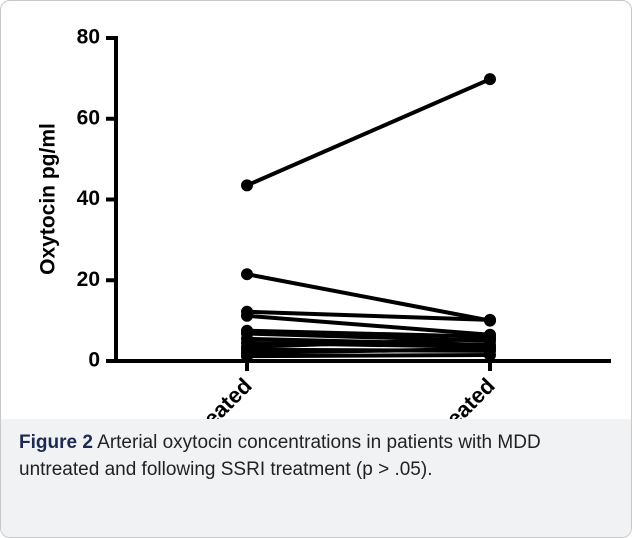  What do you see at coordinates (465, 396) in the screenshot?
I see `x-tick-label: treated` at bounding box center [465, 396].